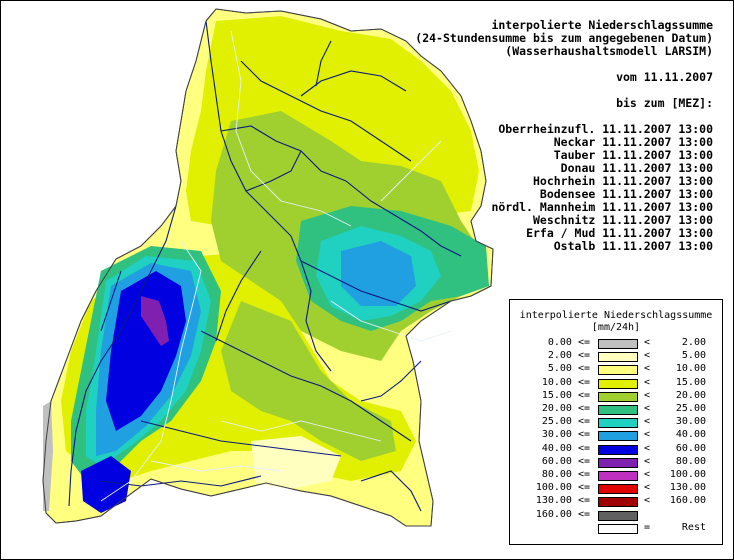 The image size is (734, 560). I want to click on legend-high: 130.00, so click(687, 488).